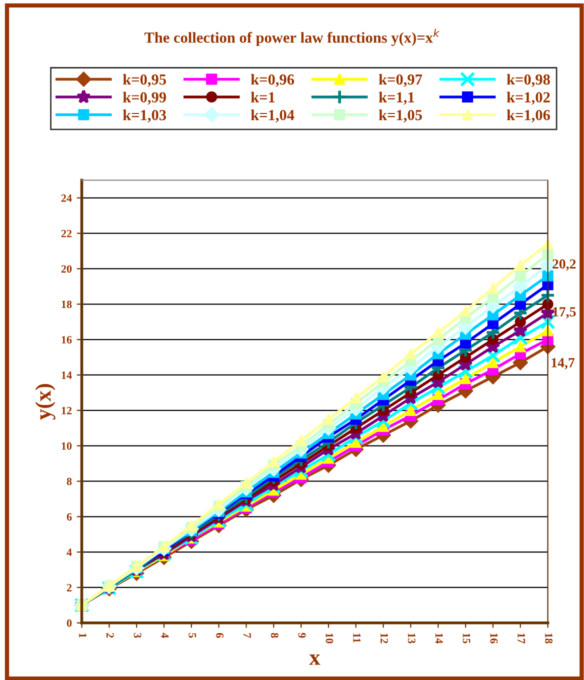 The image size is (584, 680). I want to click on x-tick-label: 3, so click(138, 635).